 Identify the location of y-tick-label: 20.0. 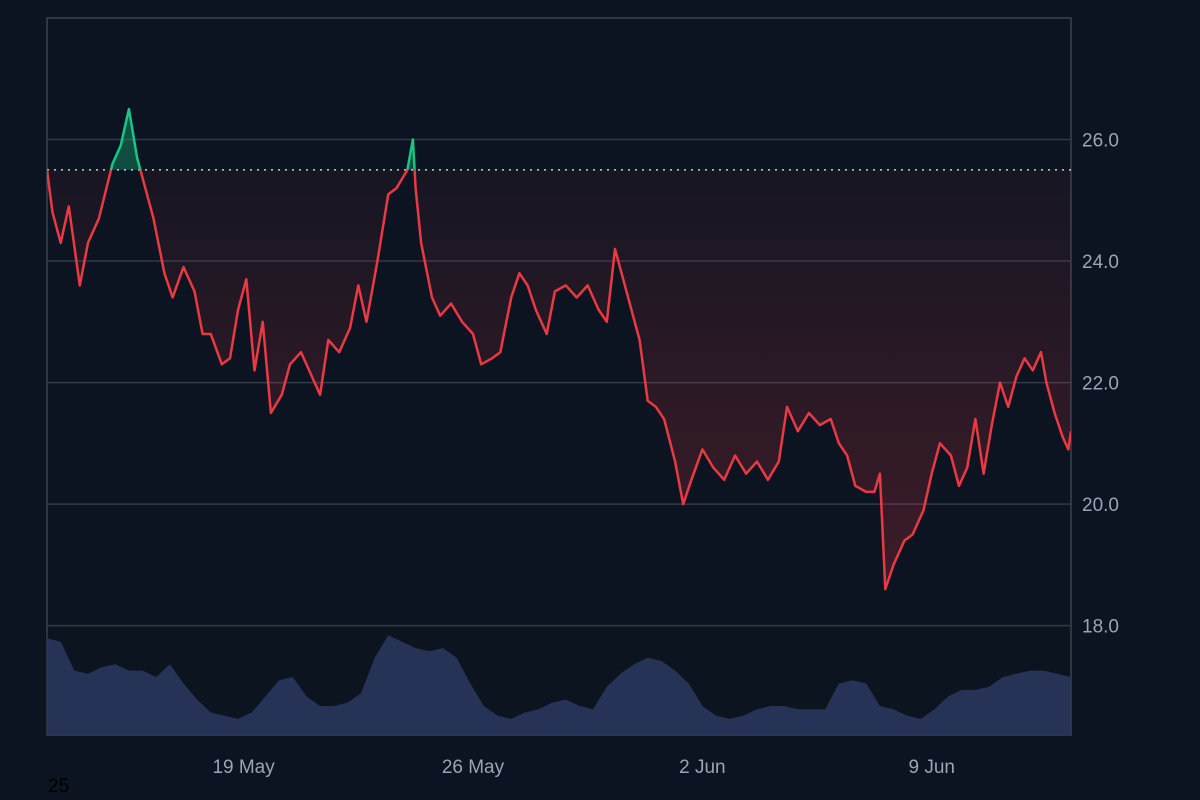
(1100, 505).